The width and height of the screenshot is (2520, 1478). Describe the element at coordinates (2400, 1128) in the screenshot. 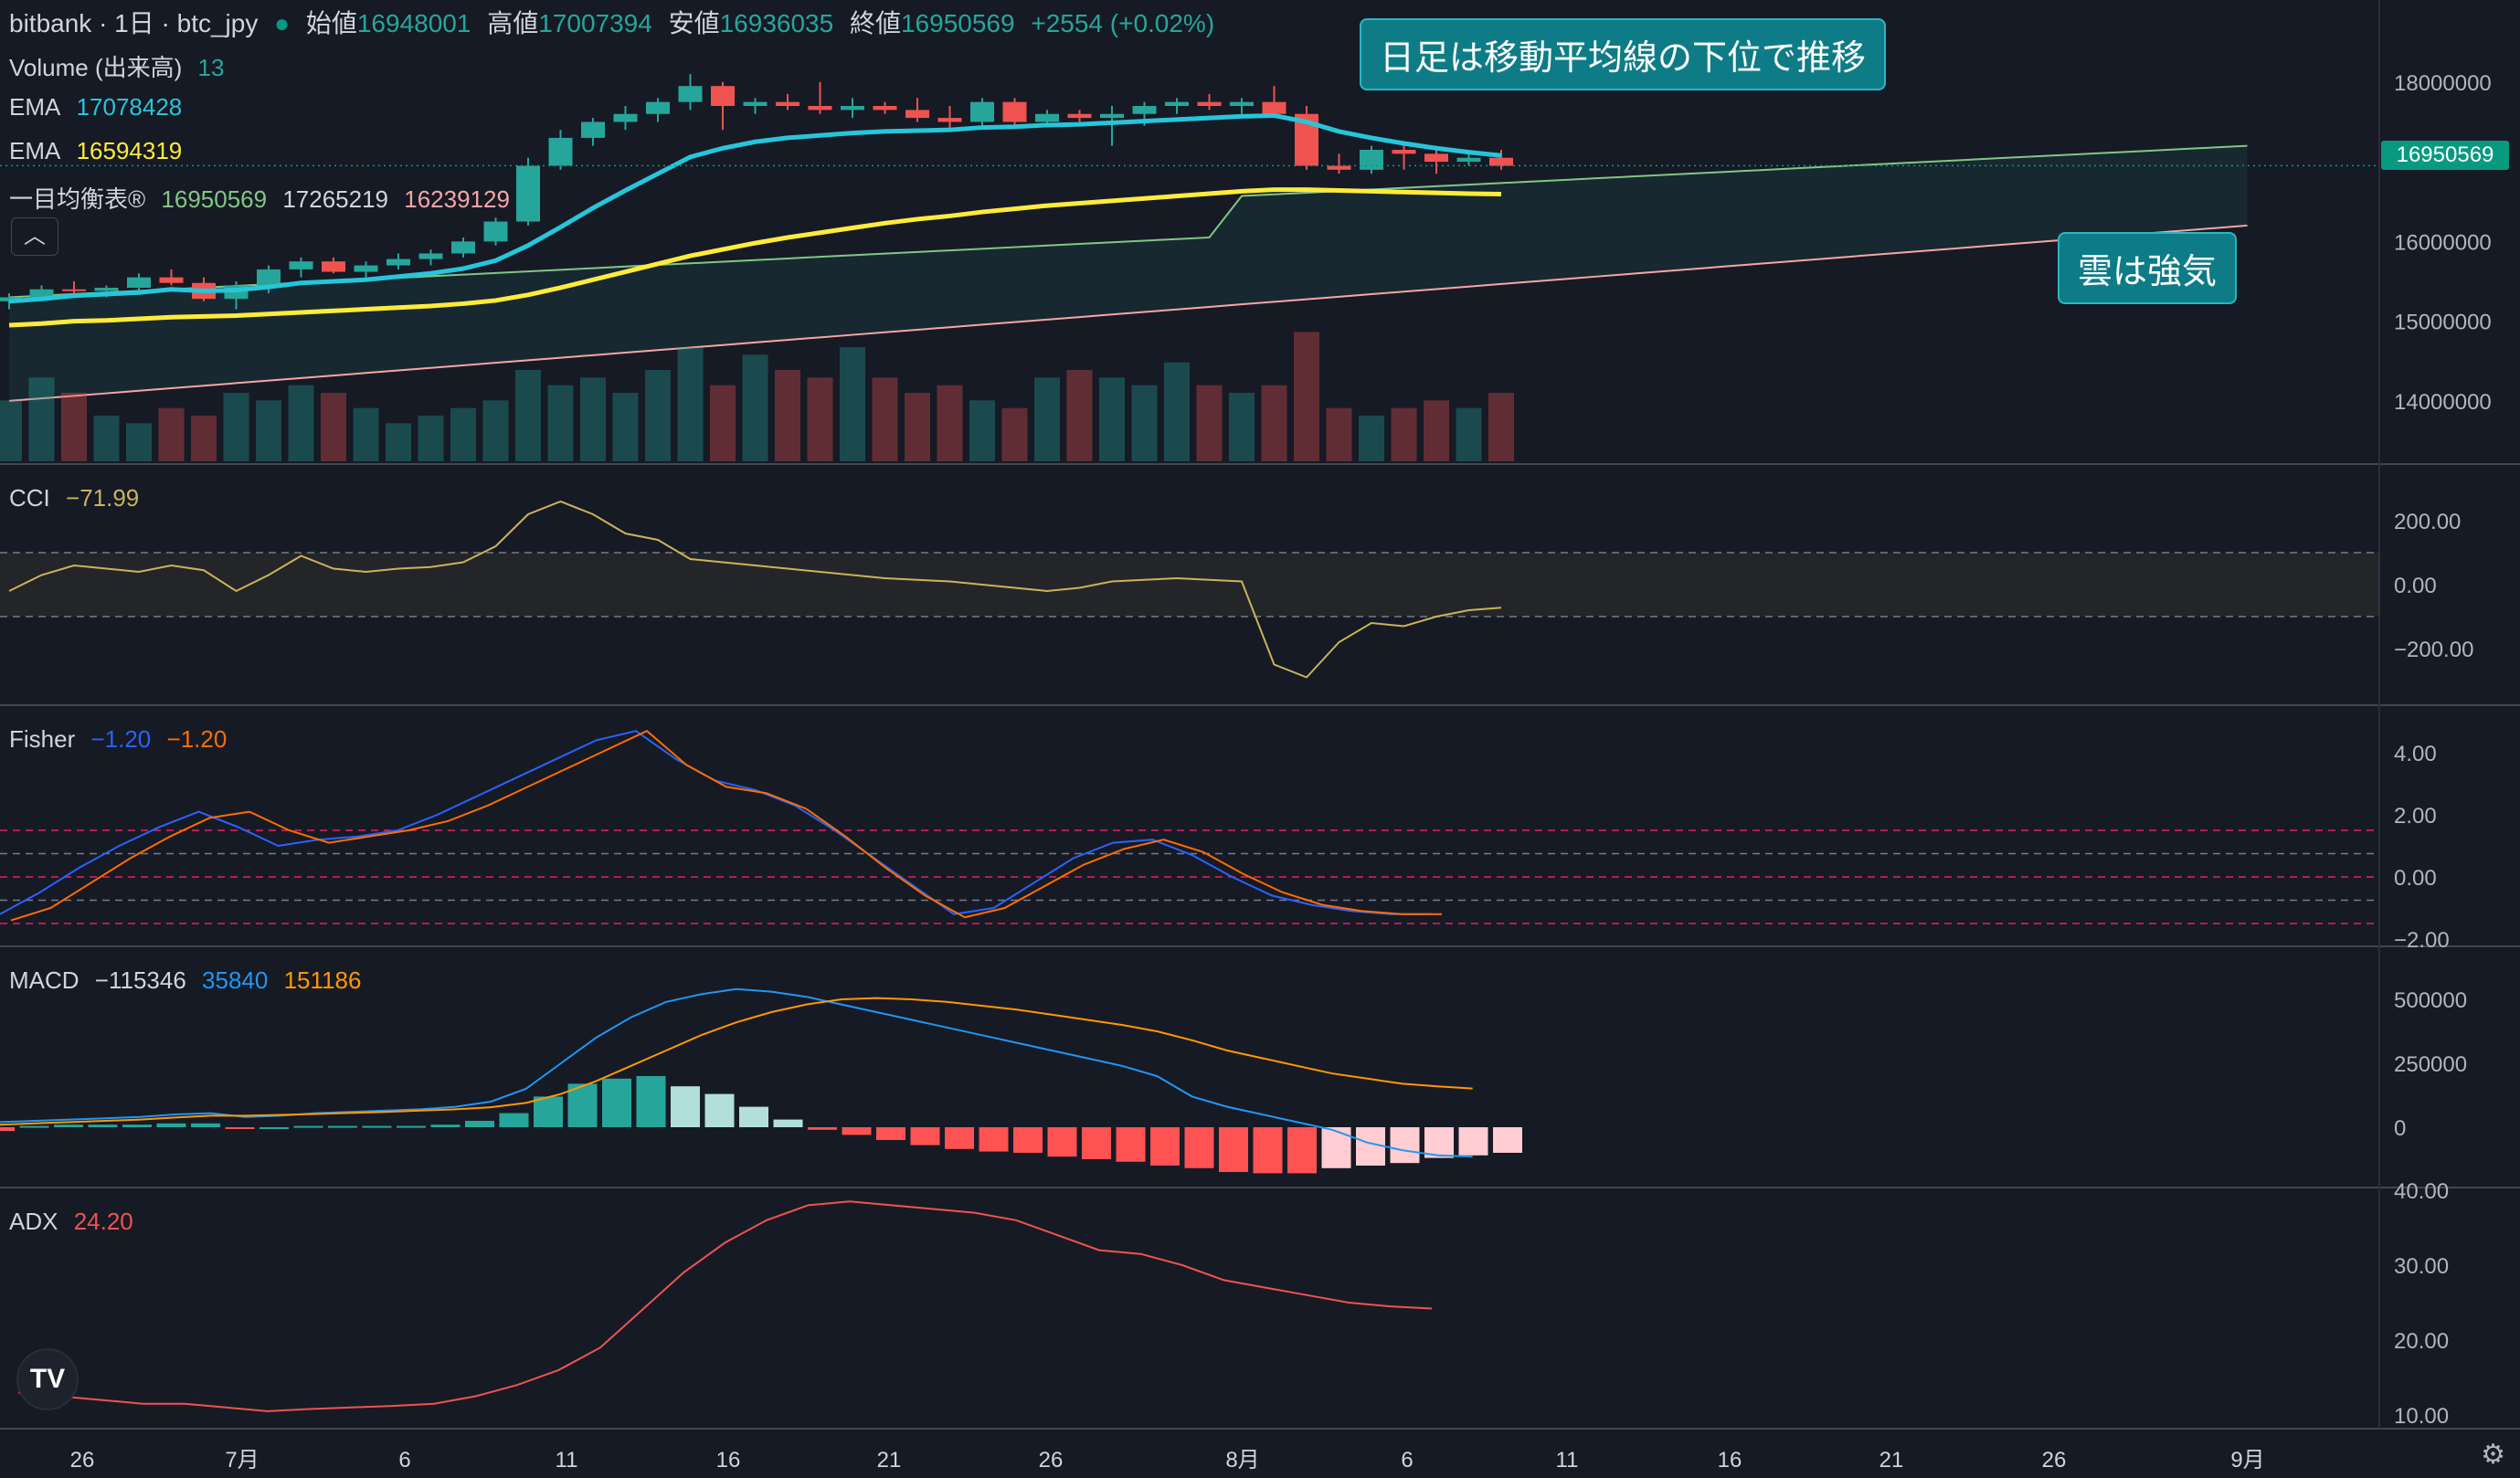

I see `macd-tick-label: 0` at that location.